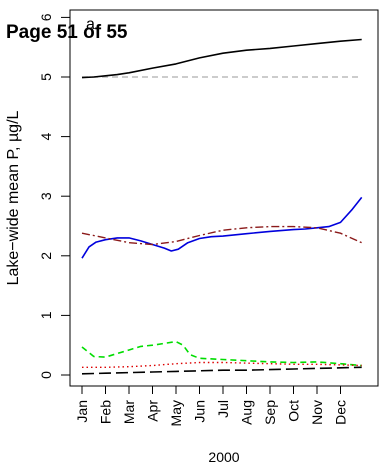 This screenshot has width=384, height=472. What do you see at coordinates (67, 32) in the screenshot?
I see `page-indicator: Page 51 of 55` at bounding box center [67, 32].